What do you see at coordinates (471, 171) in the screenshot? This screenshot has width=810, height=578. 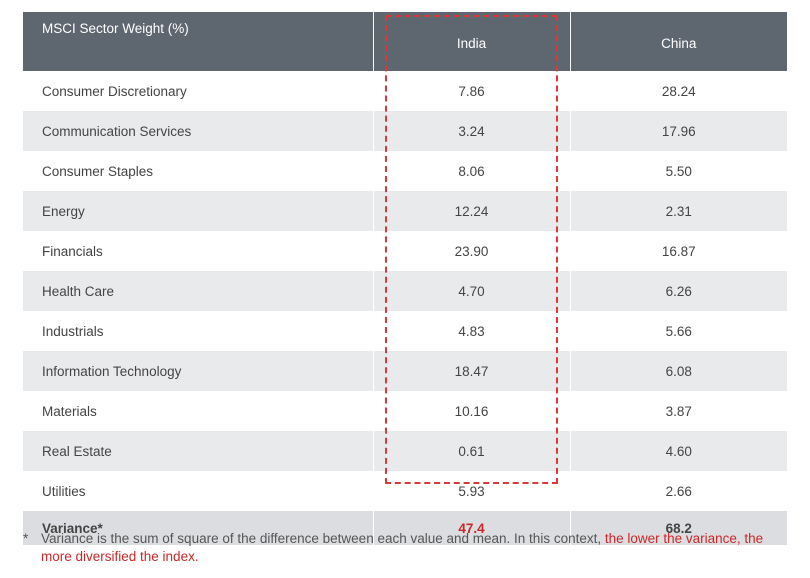 I see `cell-india: 8.06` at bounding box center [471, 171].